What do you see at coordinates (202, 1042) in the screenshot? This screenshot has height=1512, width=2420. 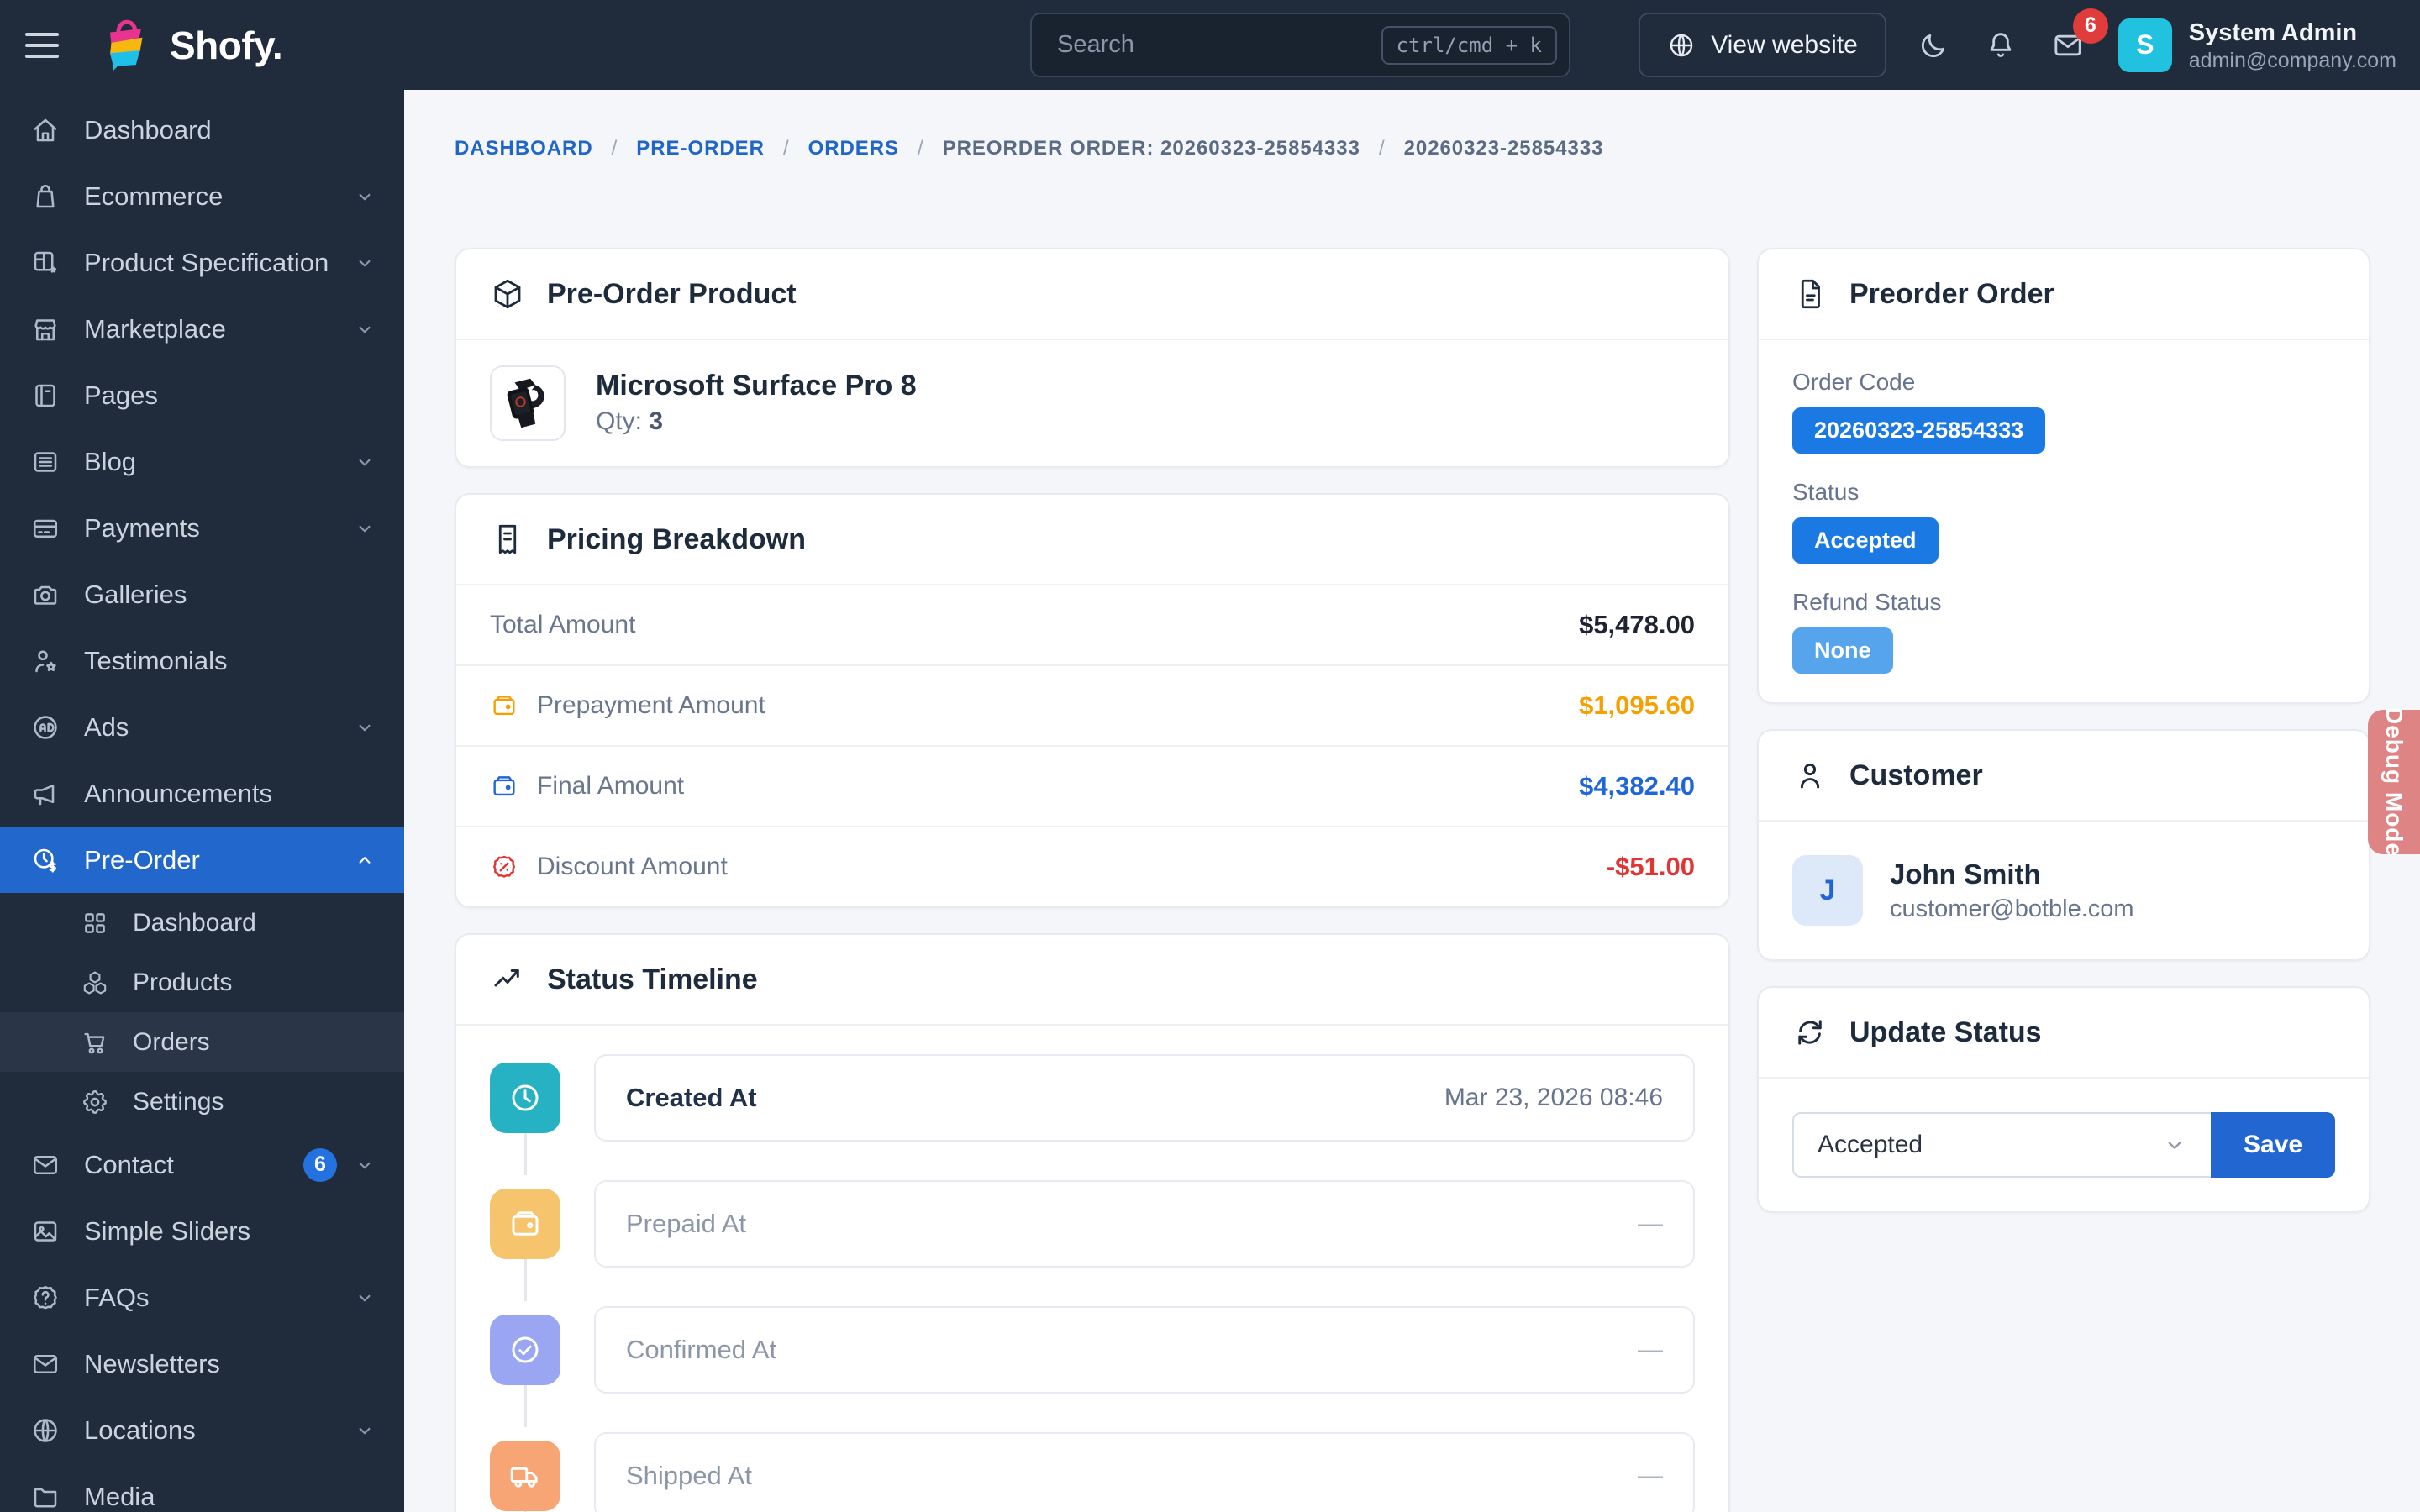 I see `sidebar-item-orders: Orders` at bounding box center [202, 1042].